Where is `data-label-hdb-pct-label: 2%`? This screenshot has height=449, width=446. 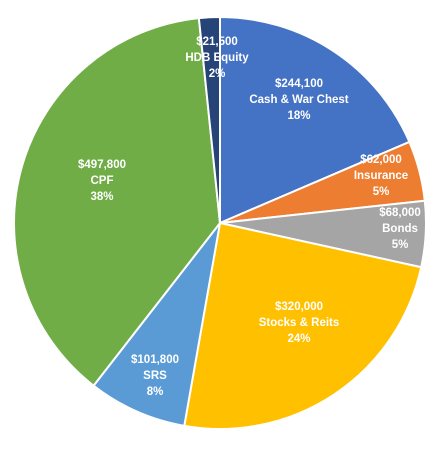
data-label-hdb-pct-label: 2% is located at coordinates (217, 74).